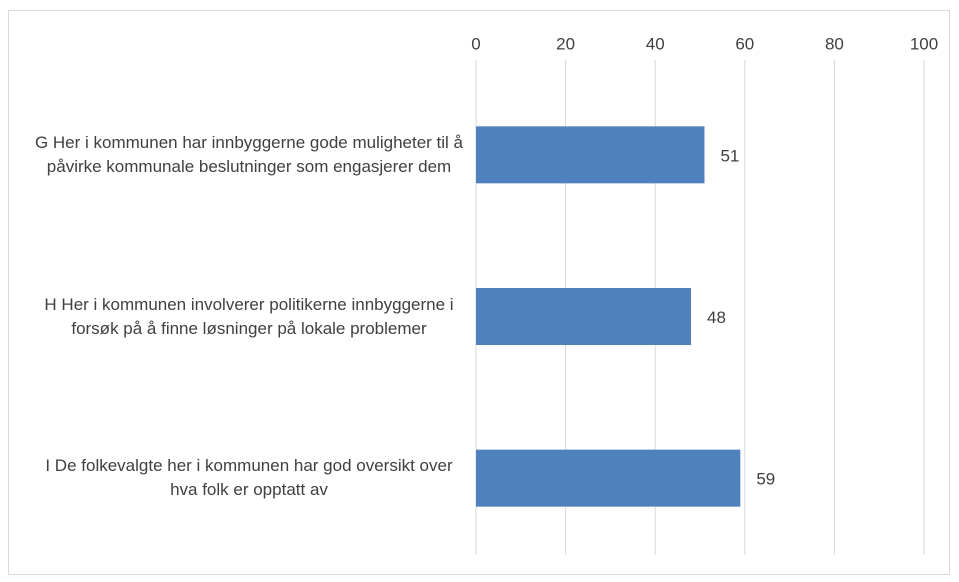  I want to click on x-tick-label: 100, so click(924, 43).